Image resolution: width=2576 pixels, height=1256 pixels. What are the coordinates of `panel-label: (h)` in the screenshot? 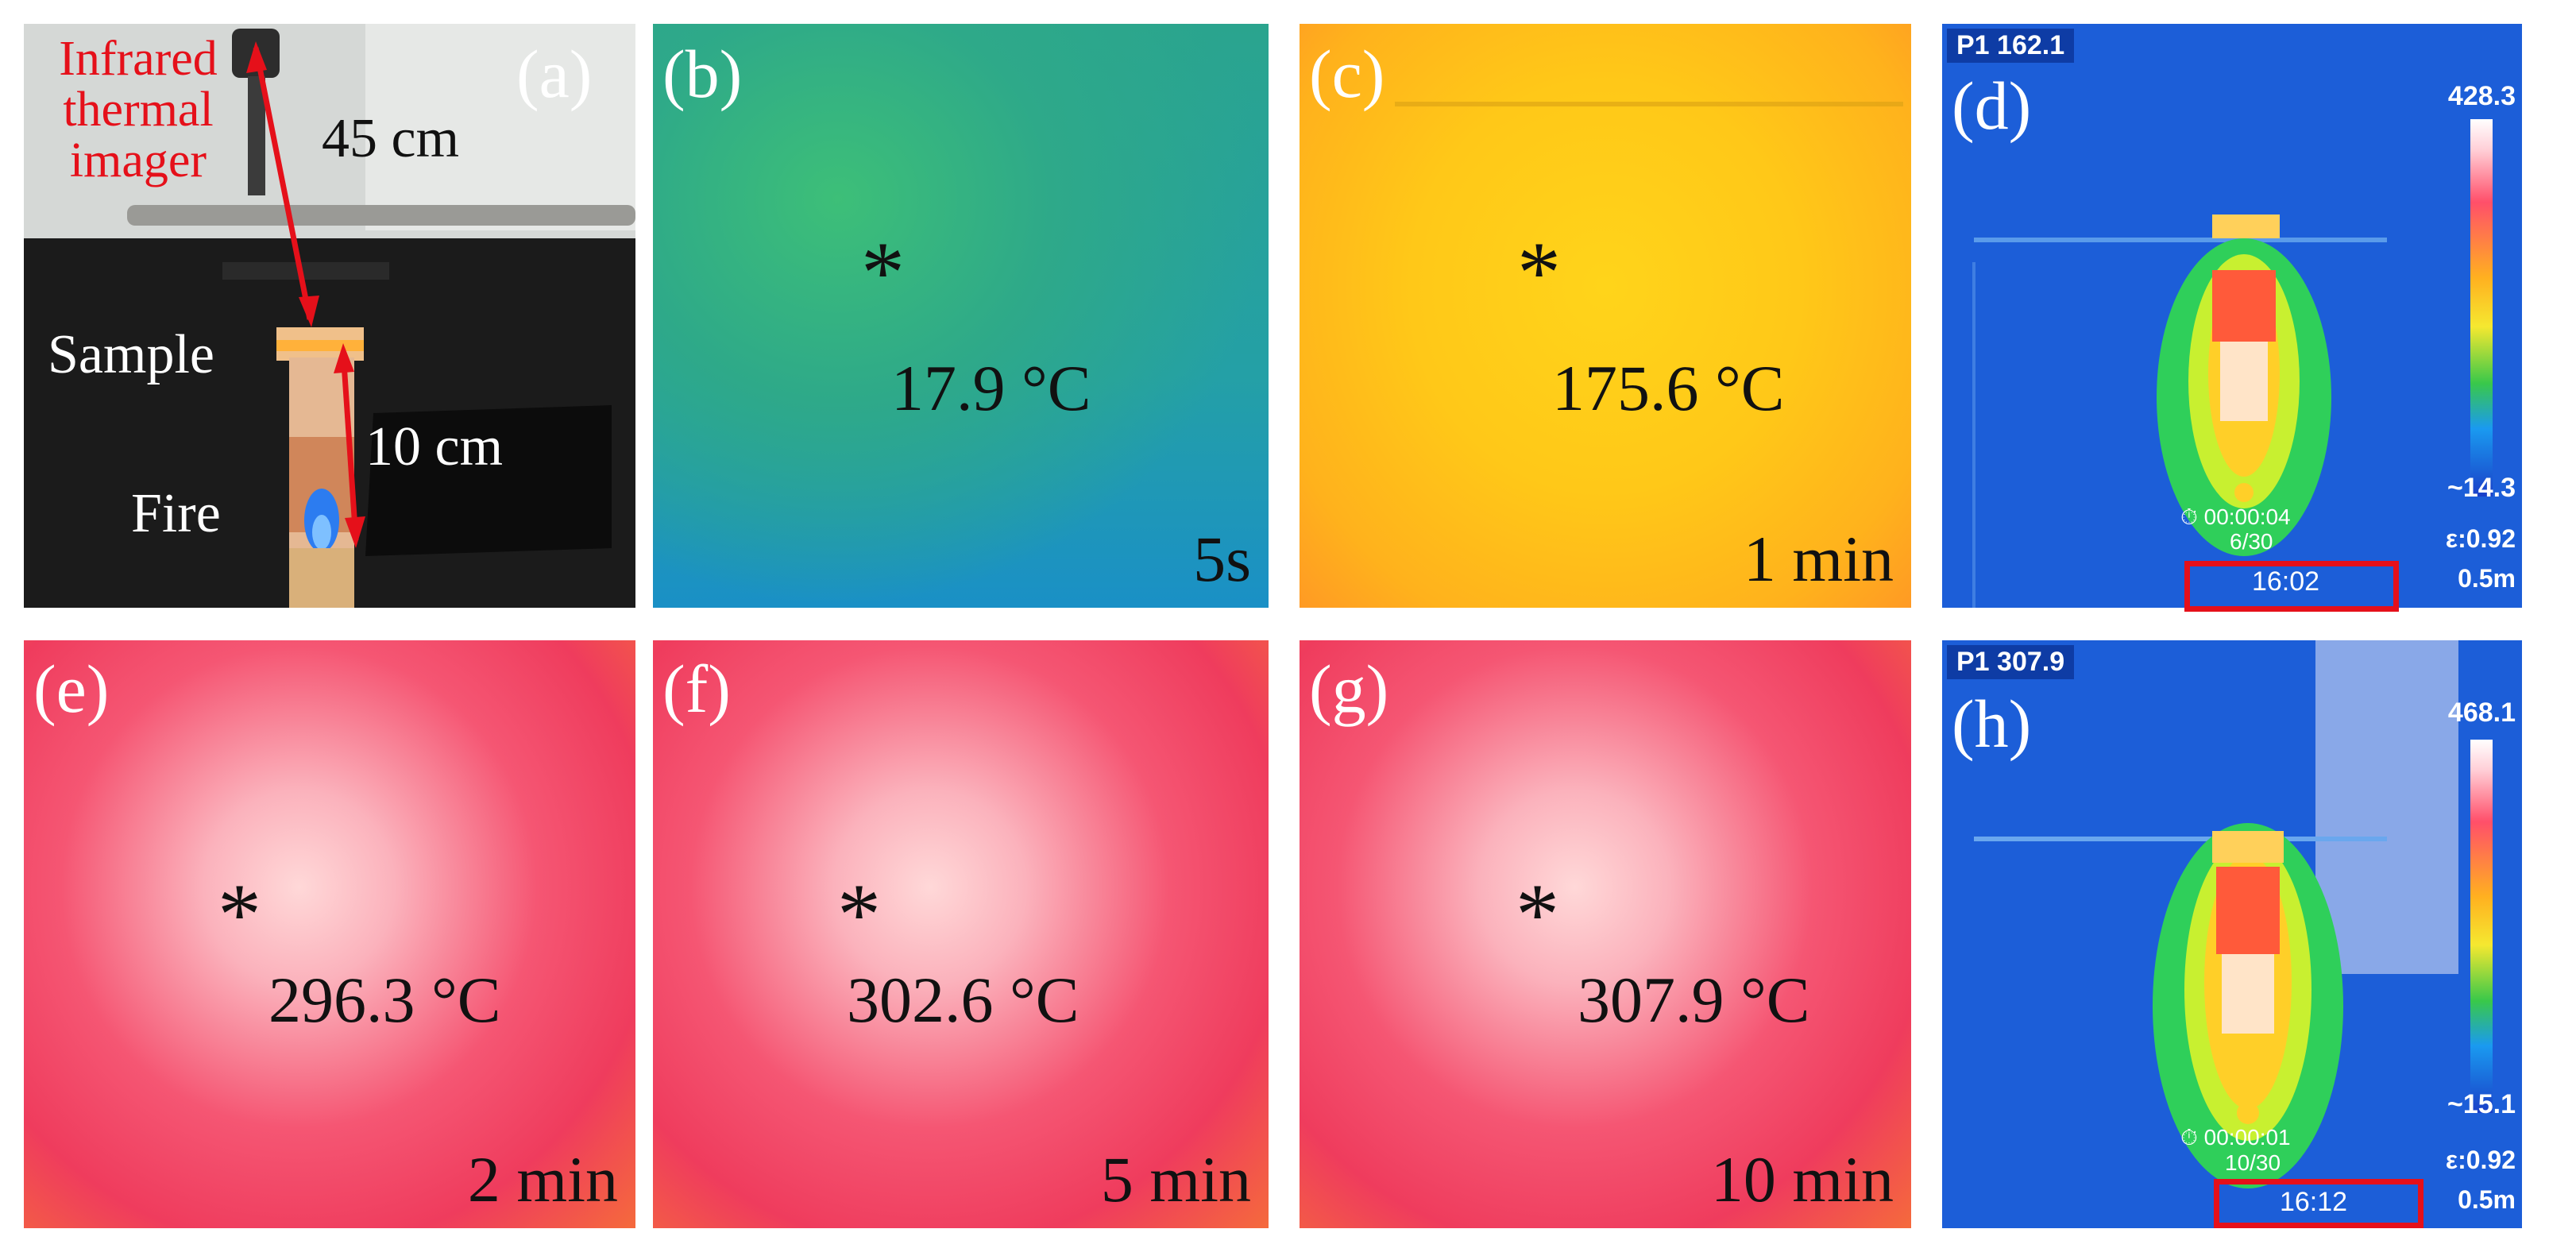 It's located at (1992, 724).